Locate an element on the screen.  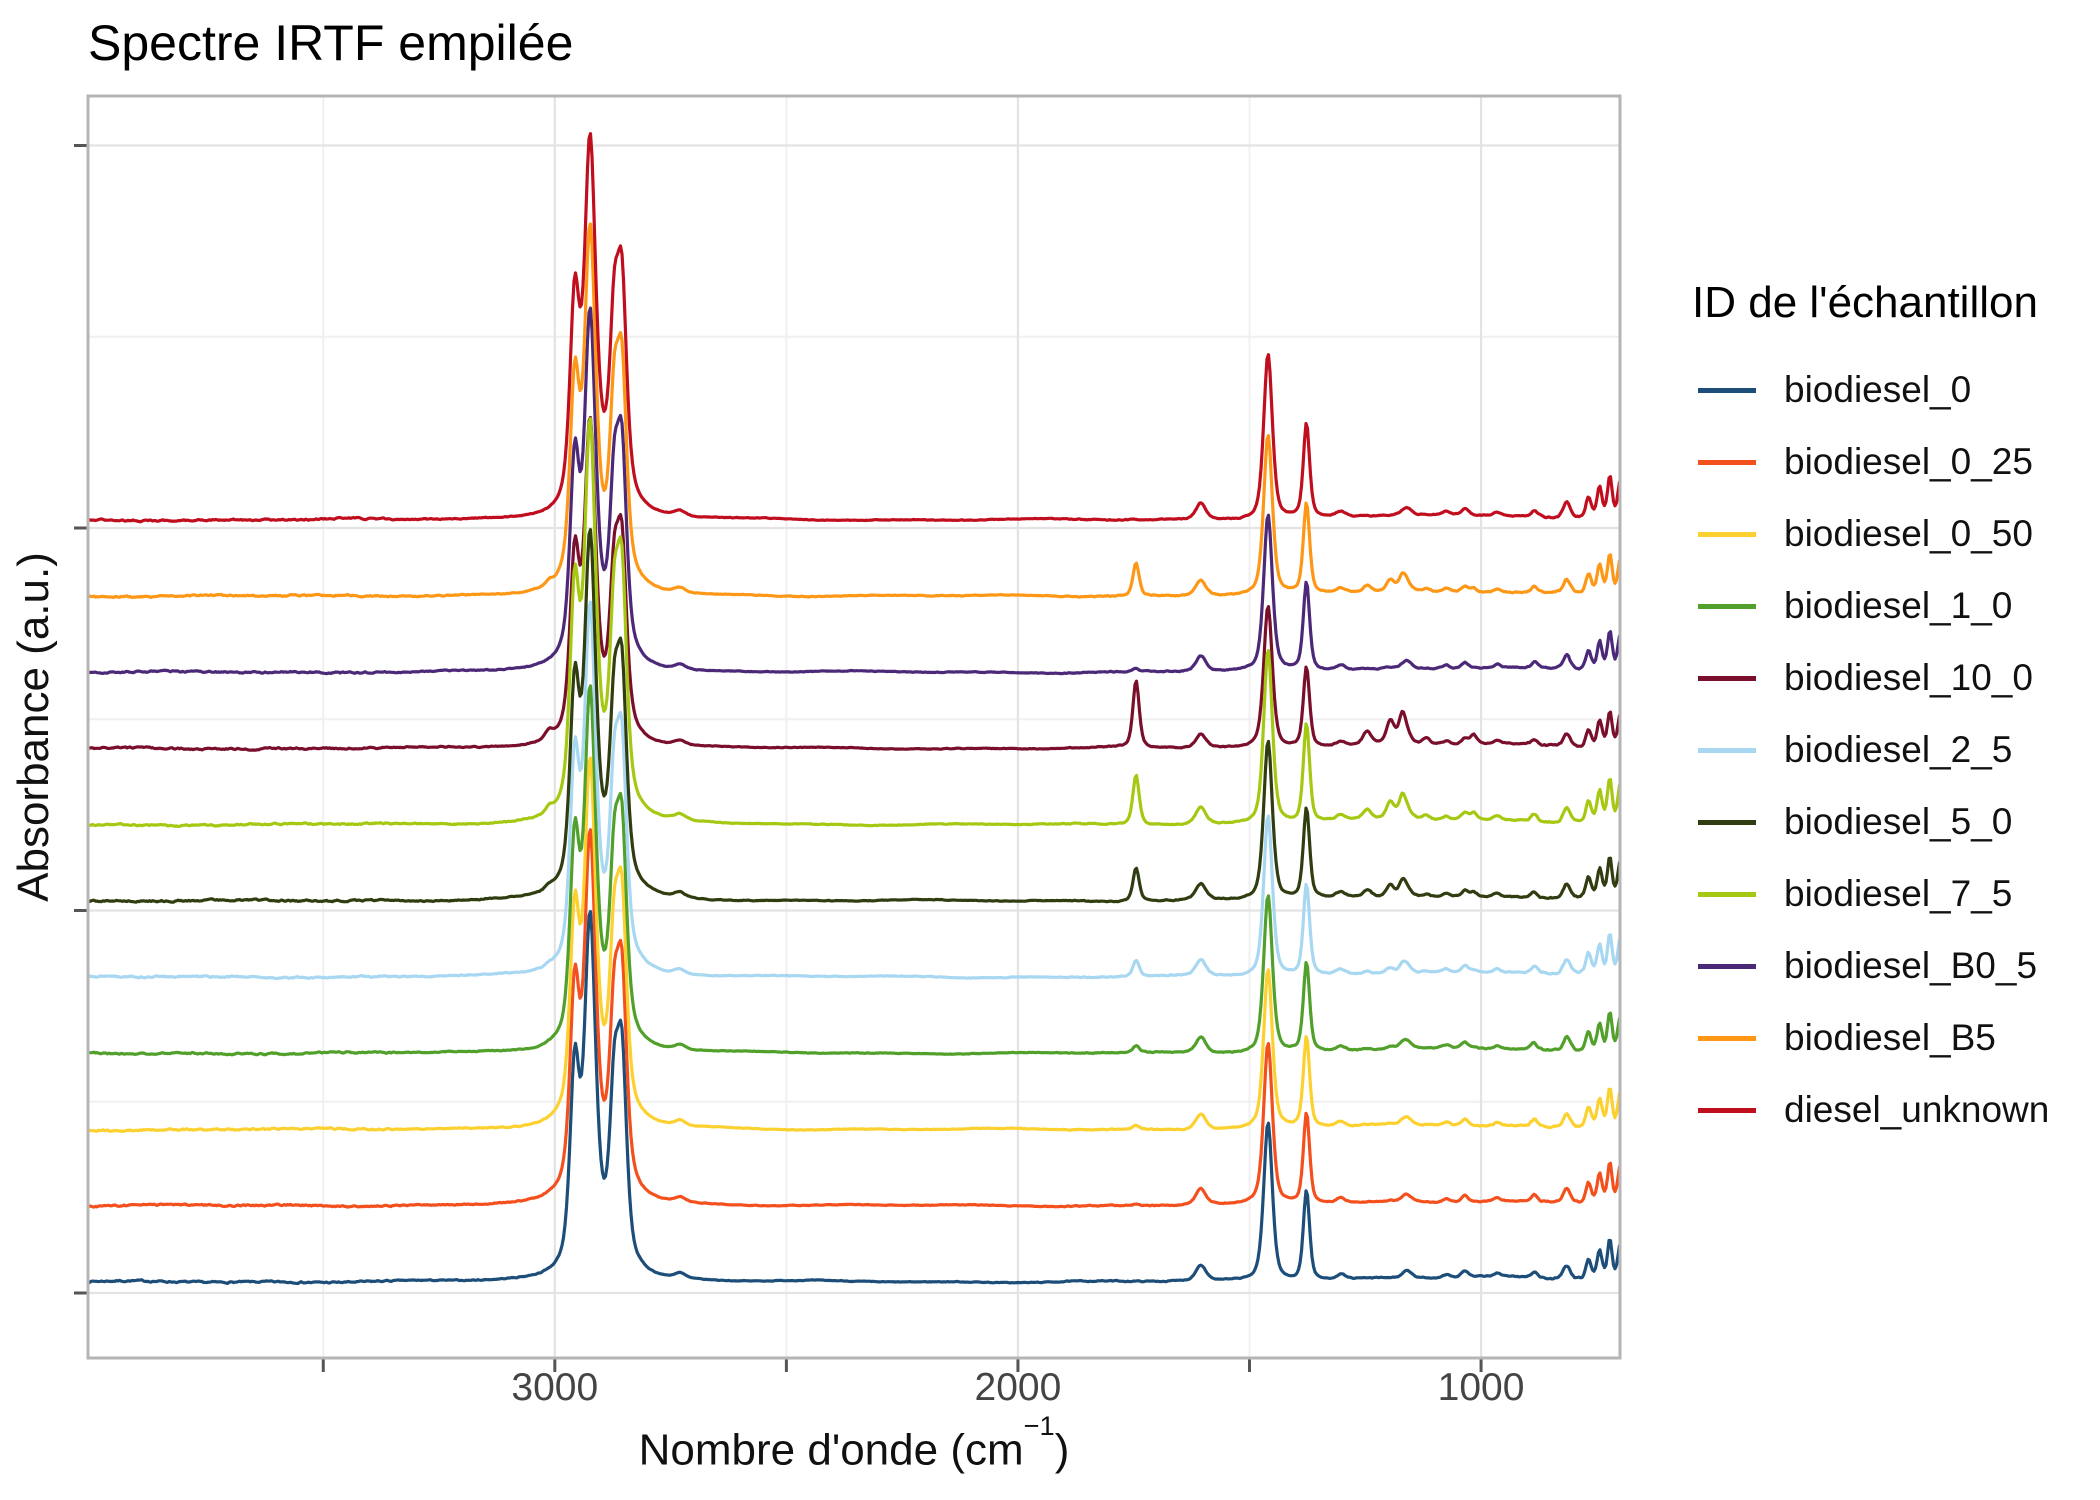
legend-item-label: diesel_unknown is located at coordinates (1917, 1109).